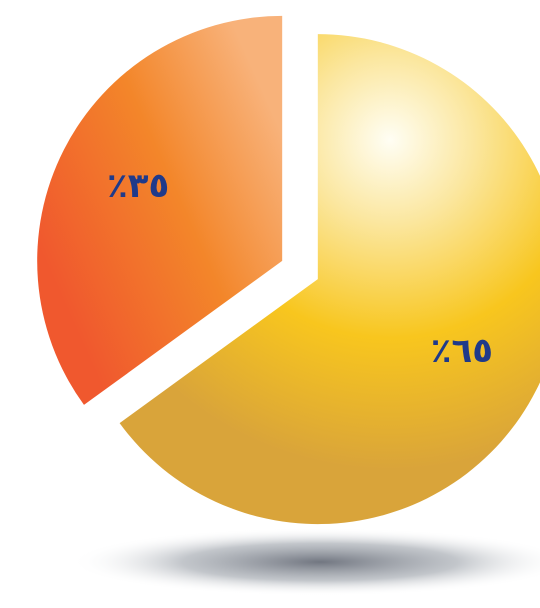  What do you see at coordinates (138, 186) in the screenshot?
I see `slice-label-35: ٪٣٥` at bounding box center [138, 186].